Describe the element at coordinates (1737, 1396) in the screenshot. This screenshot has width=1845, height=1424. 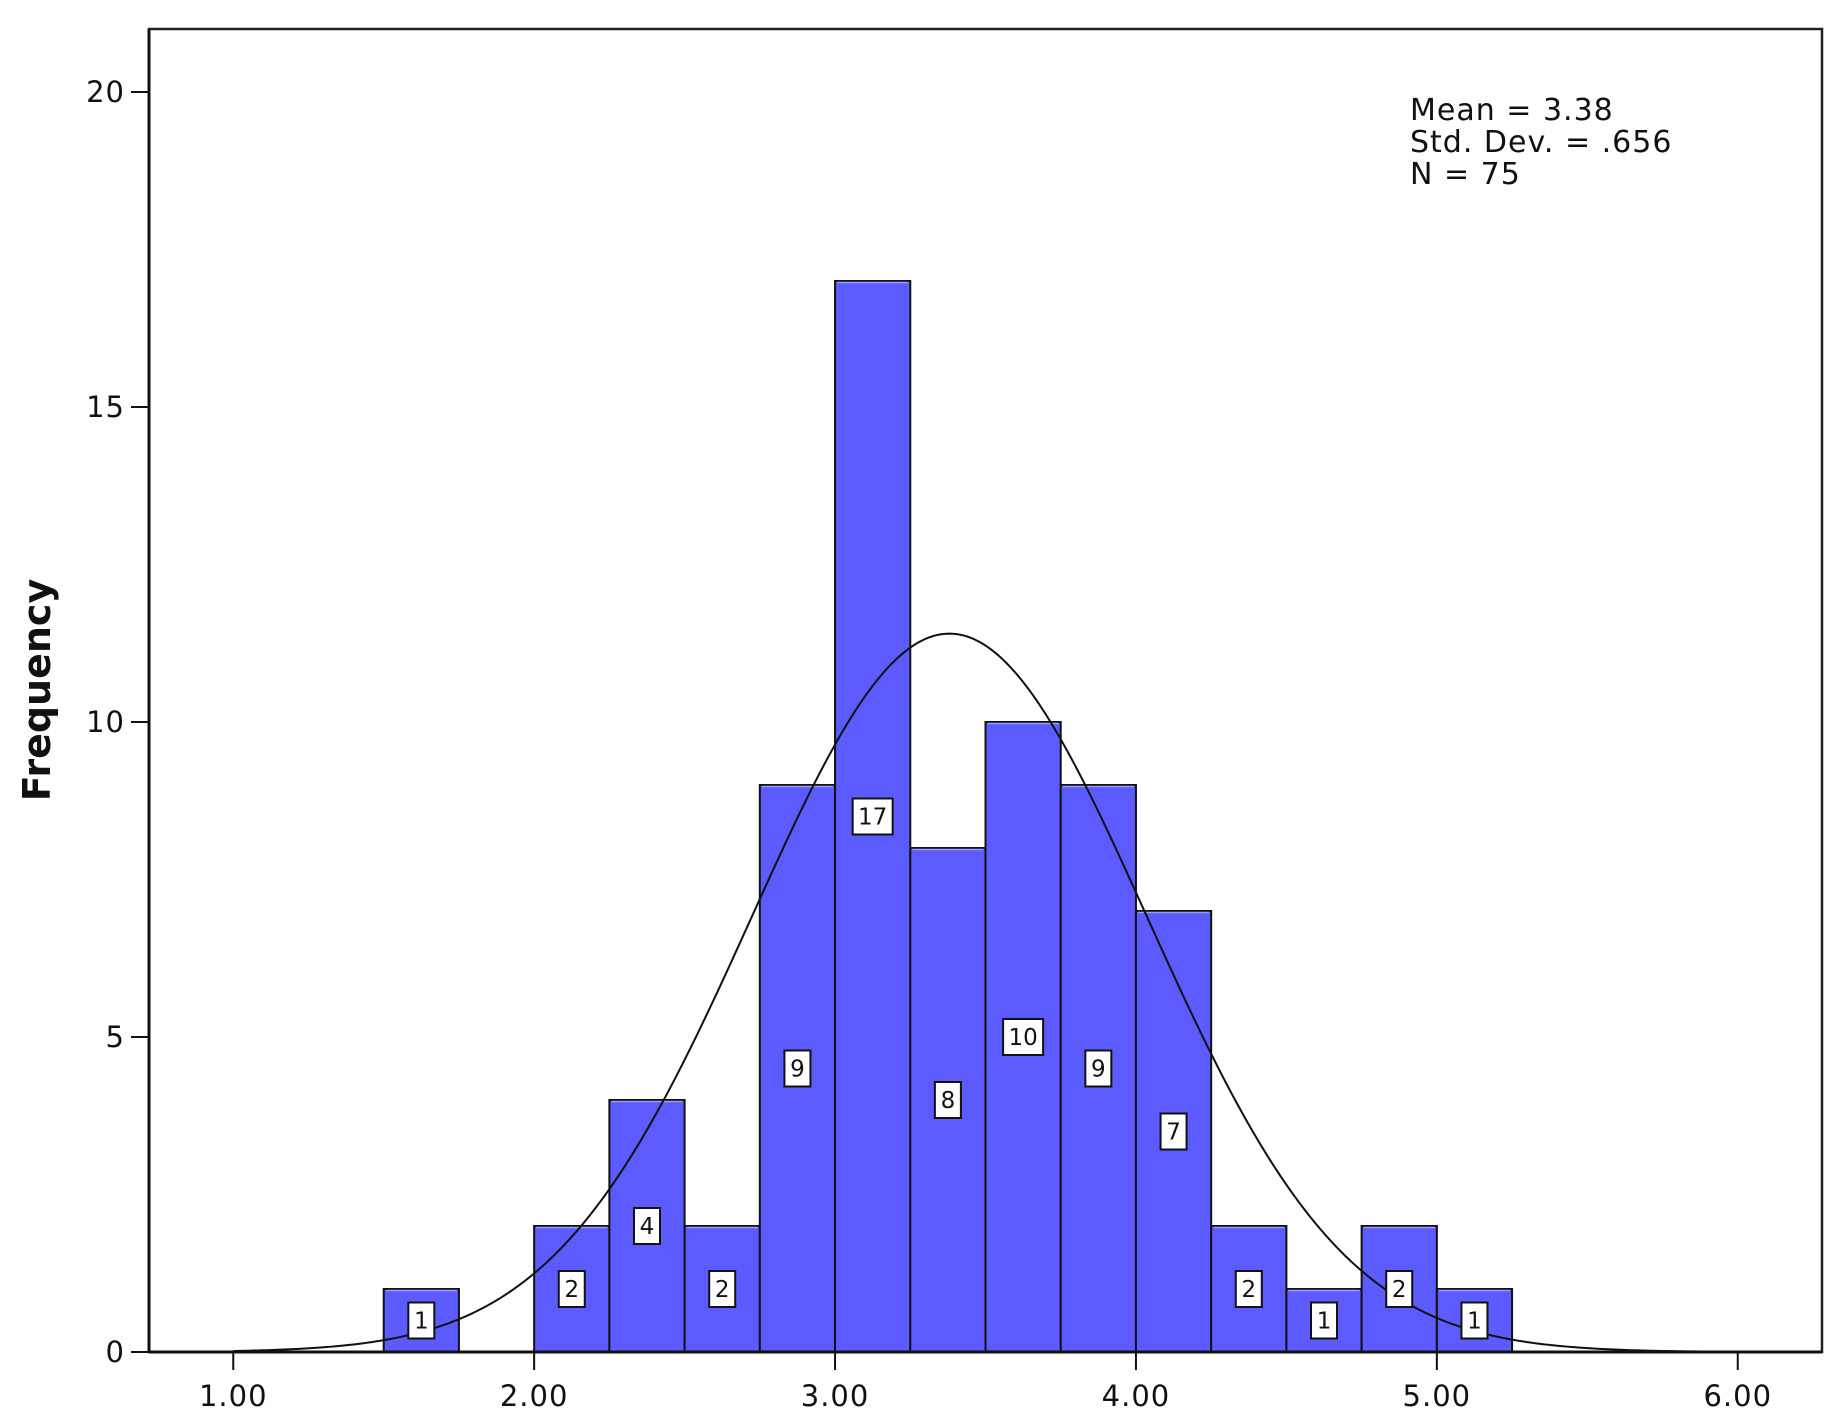
I see `x-tick-label-5: 6.00` at that location.